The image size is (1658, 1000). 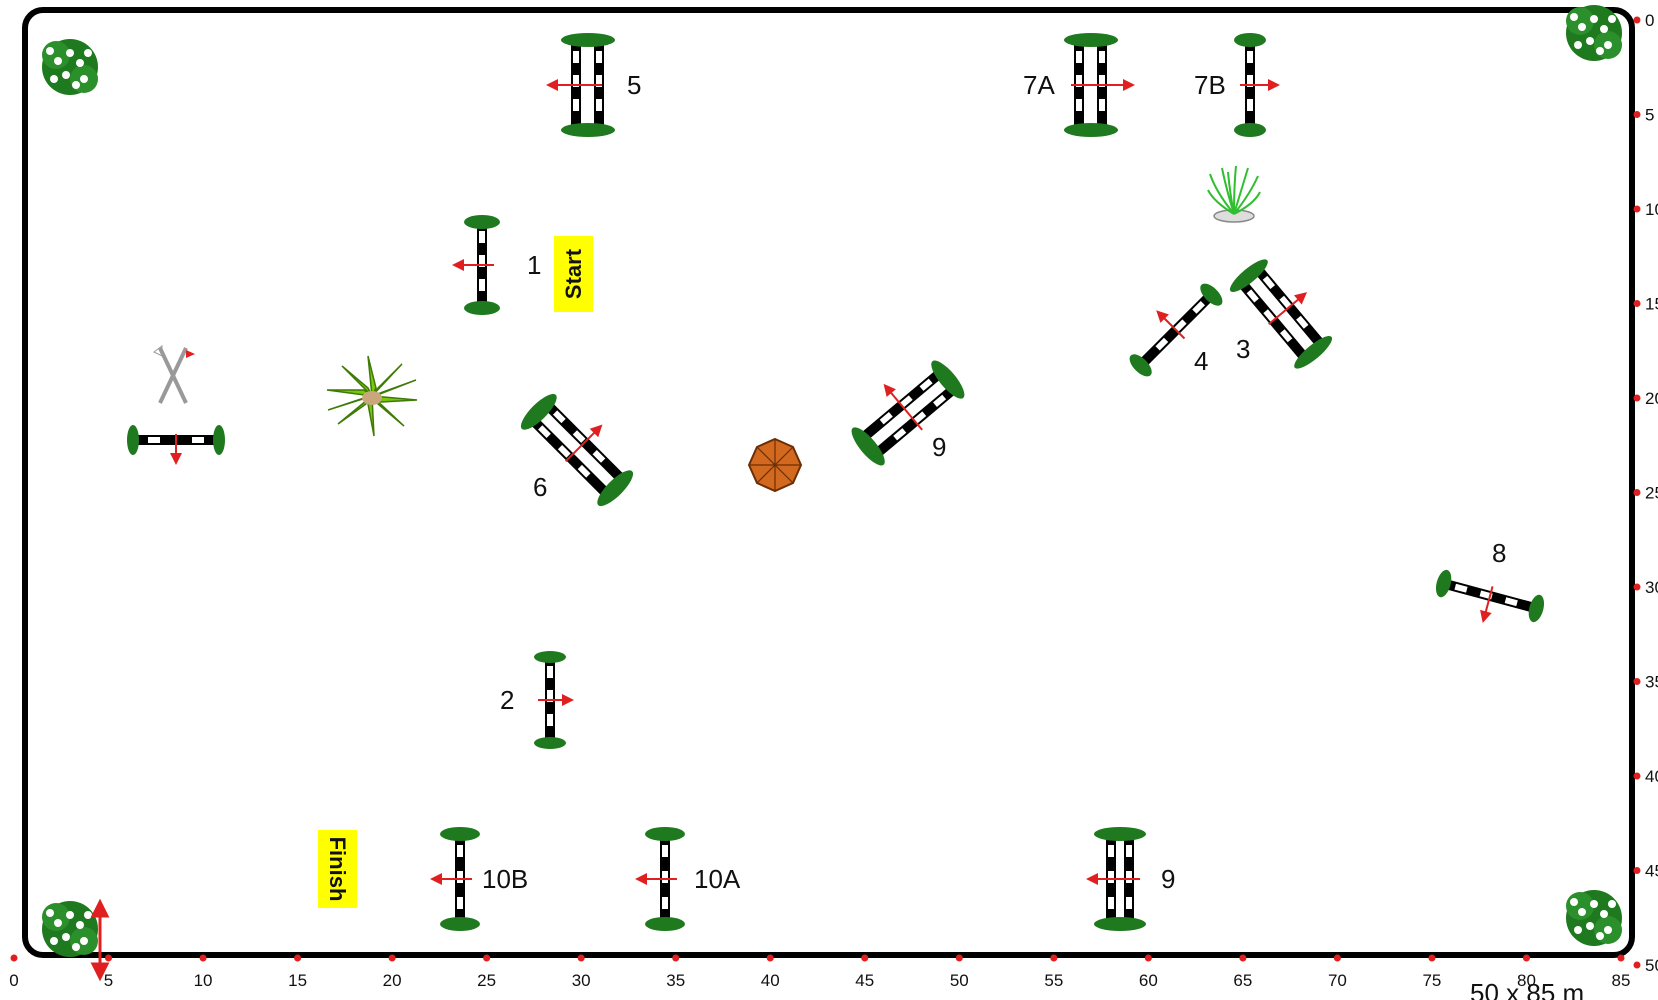 What do you see at coordinates (174, 374) in the screenshot?
I see `crossed-poles-icon` at bounding box center [174, 374].